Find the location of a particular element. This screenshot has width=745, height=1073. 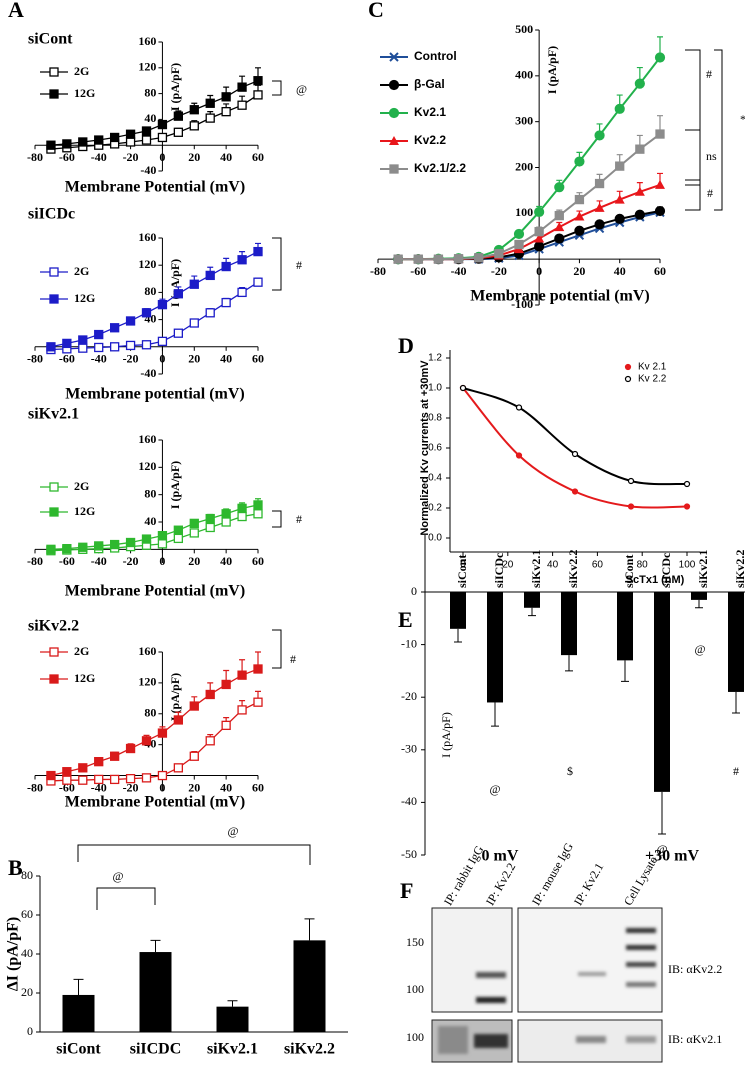

group-label: +30 mV is located at coordinates (672, 856).